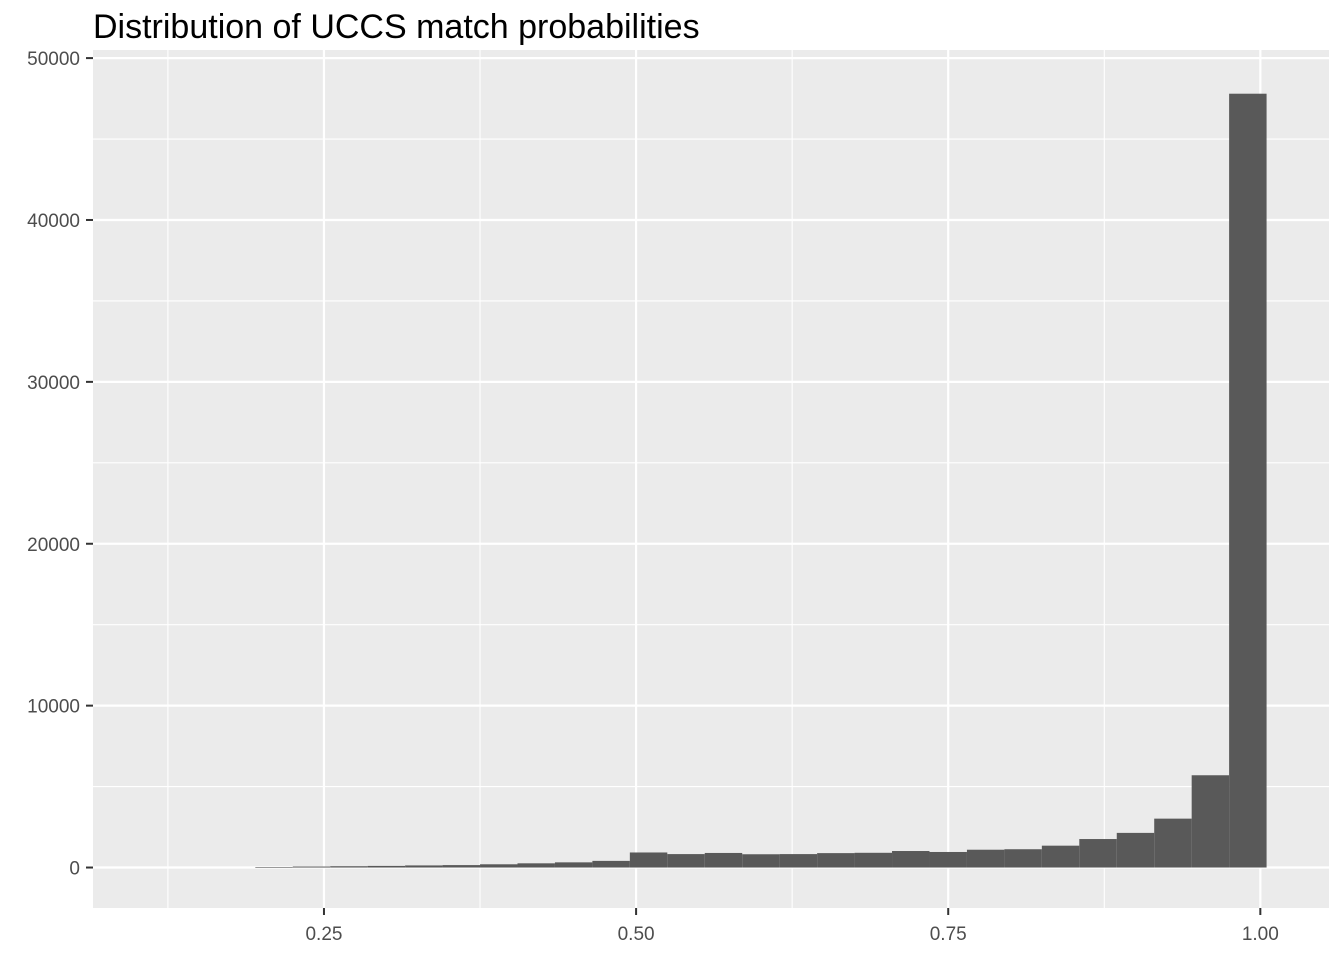 This screenshot has width=1344, height=960. I want to click on x-tick-label: 0.75, so click(948, 934).